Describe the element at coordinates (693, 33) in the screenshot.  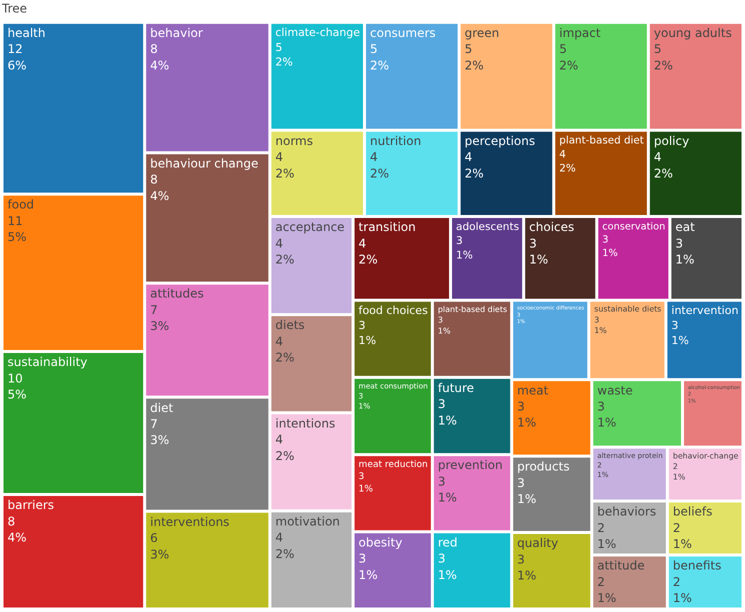
I see `category-label: young adults` at that location.